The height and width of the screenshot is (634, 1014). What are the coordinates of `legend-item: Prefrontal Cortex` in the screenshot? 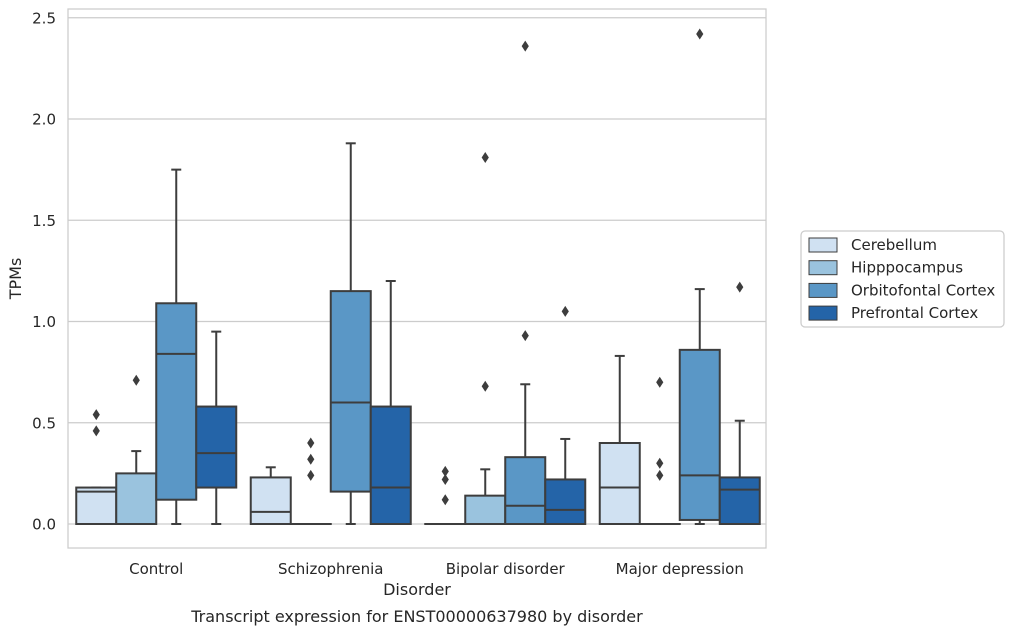 It's located at (893, 313).